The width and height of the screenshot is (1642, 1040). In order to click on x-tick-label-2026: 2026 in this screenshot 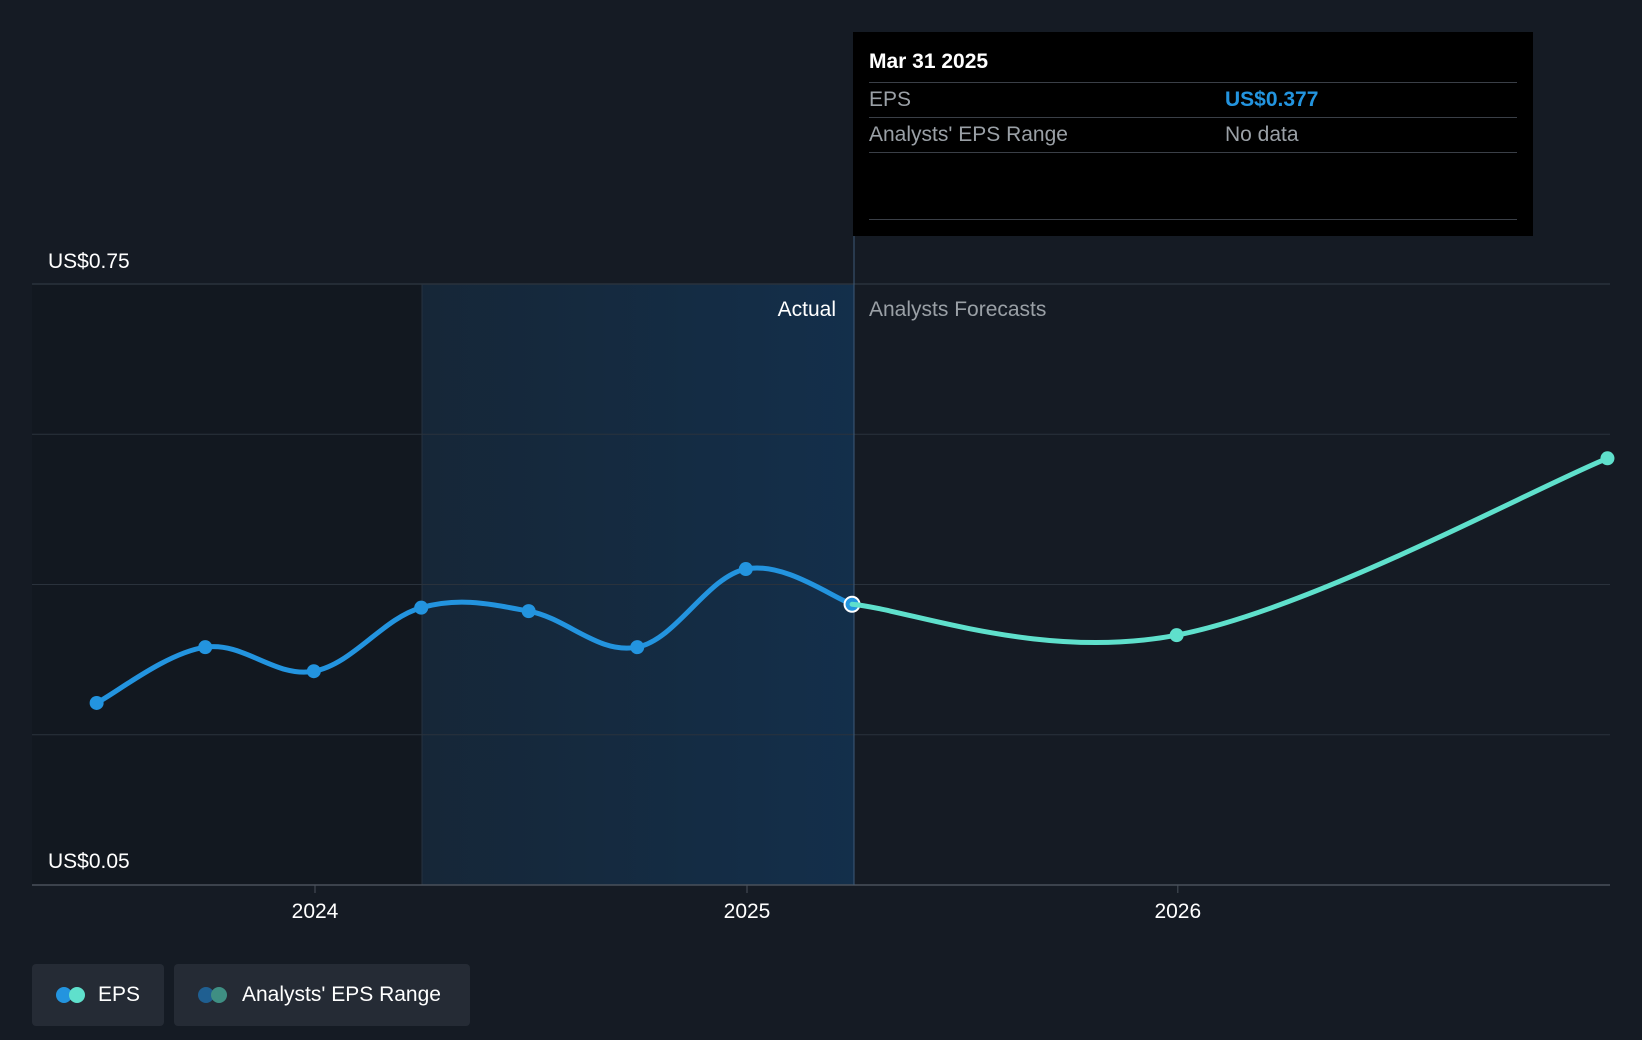, I will do `click(1177, 911)`.